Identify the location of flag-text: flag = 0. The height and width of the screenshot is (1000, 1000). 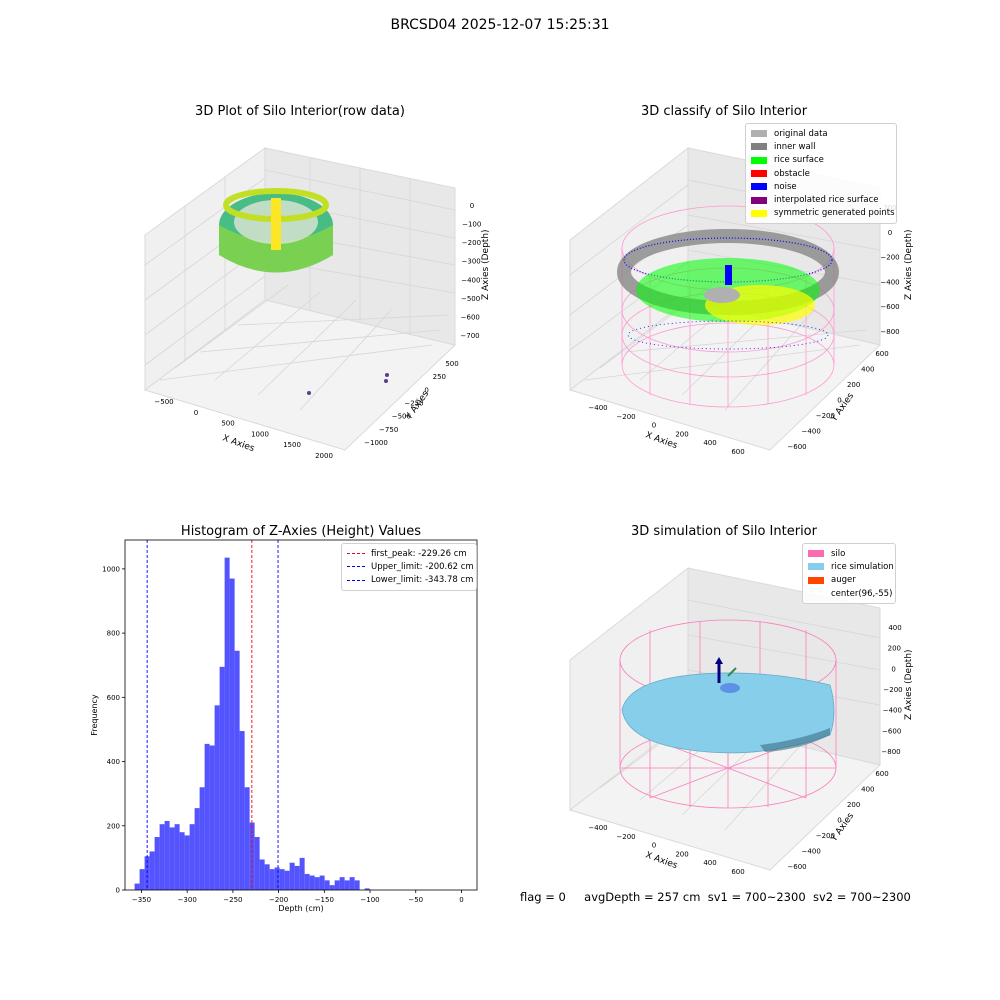
(543, 897).